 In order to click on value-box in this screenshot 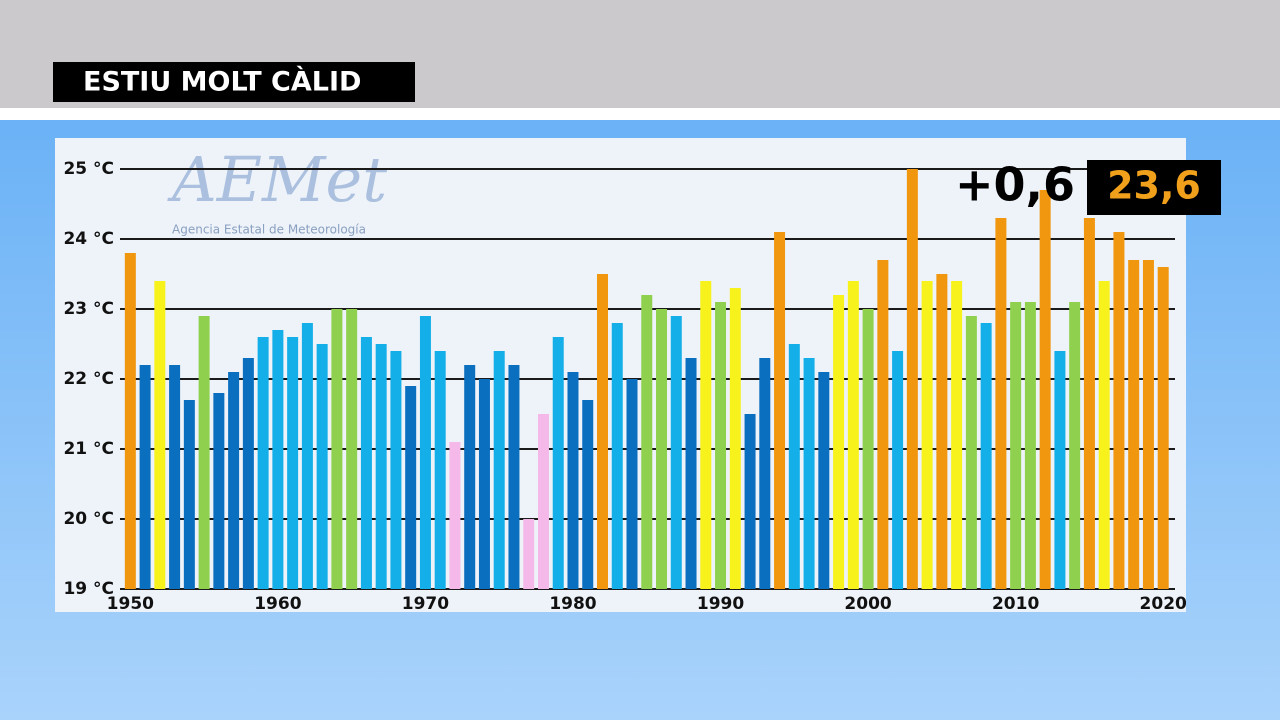, I will do `click(1154, 187)`.